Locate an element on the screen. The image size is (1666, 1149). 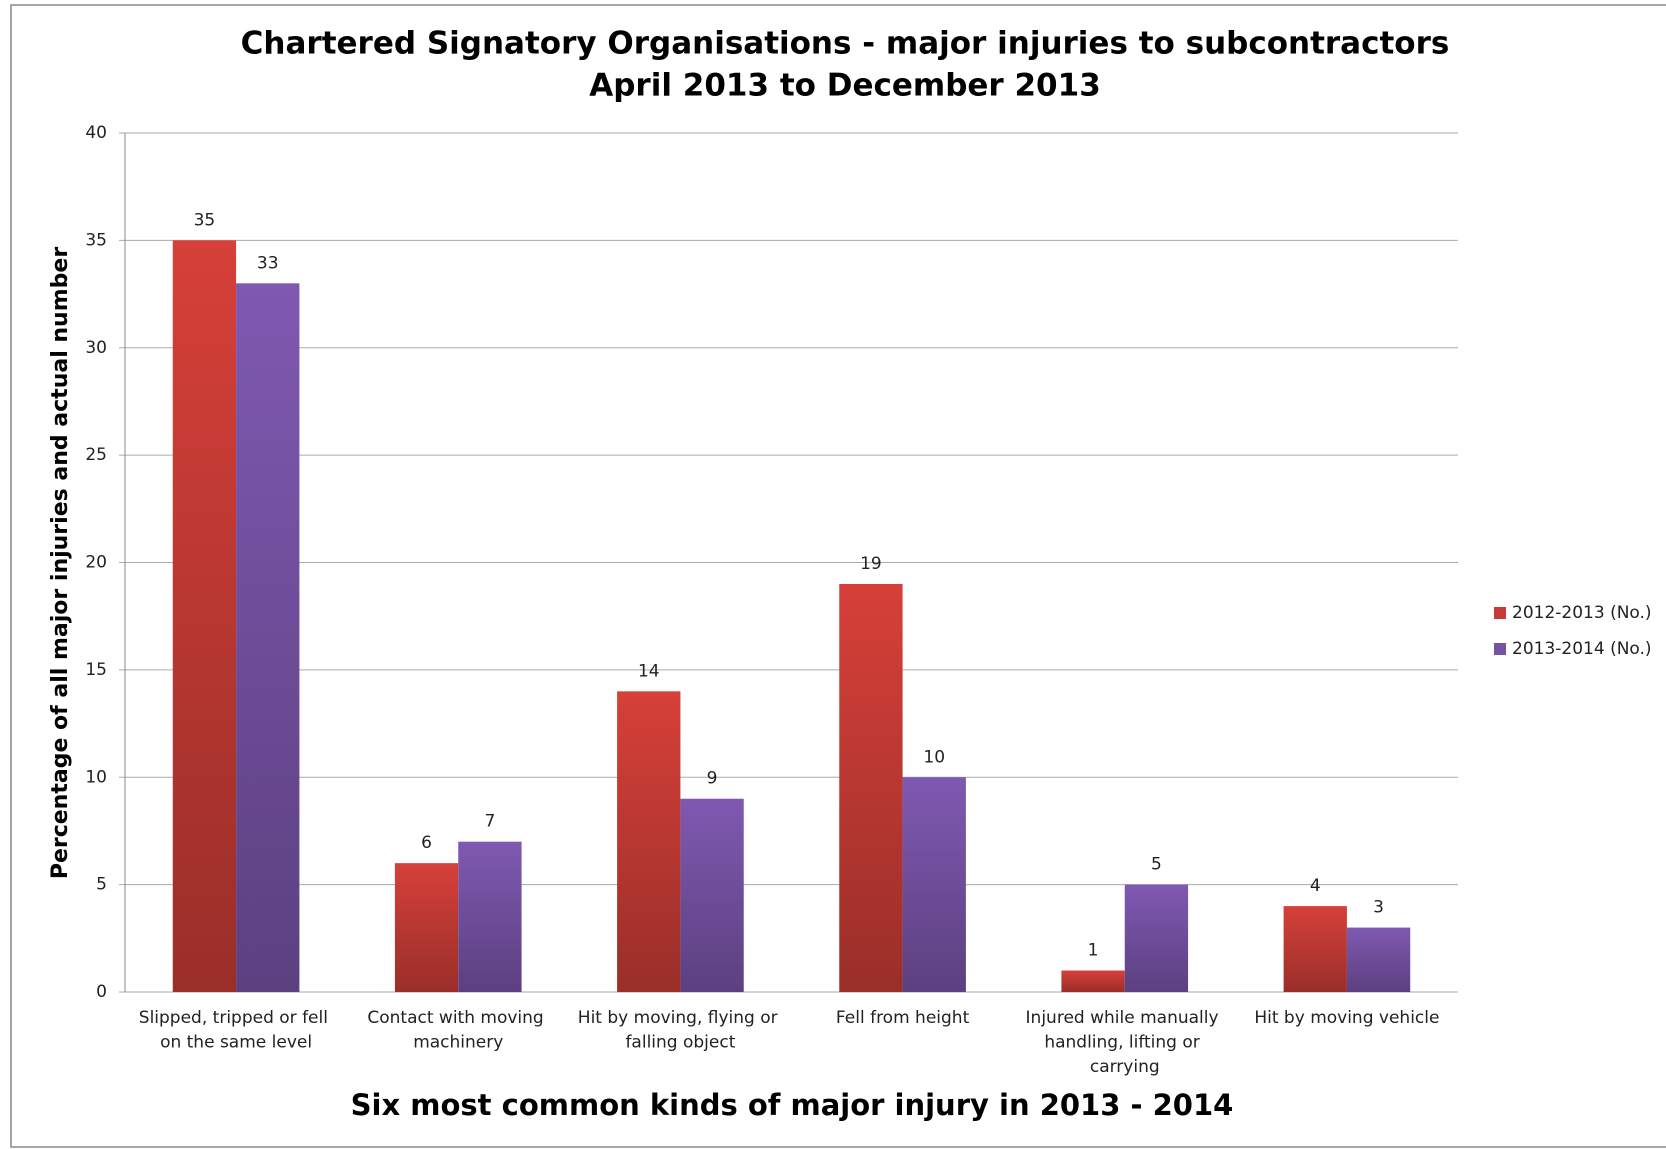
y-tick-label: 40 is located at coordinates (96, 133).